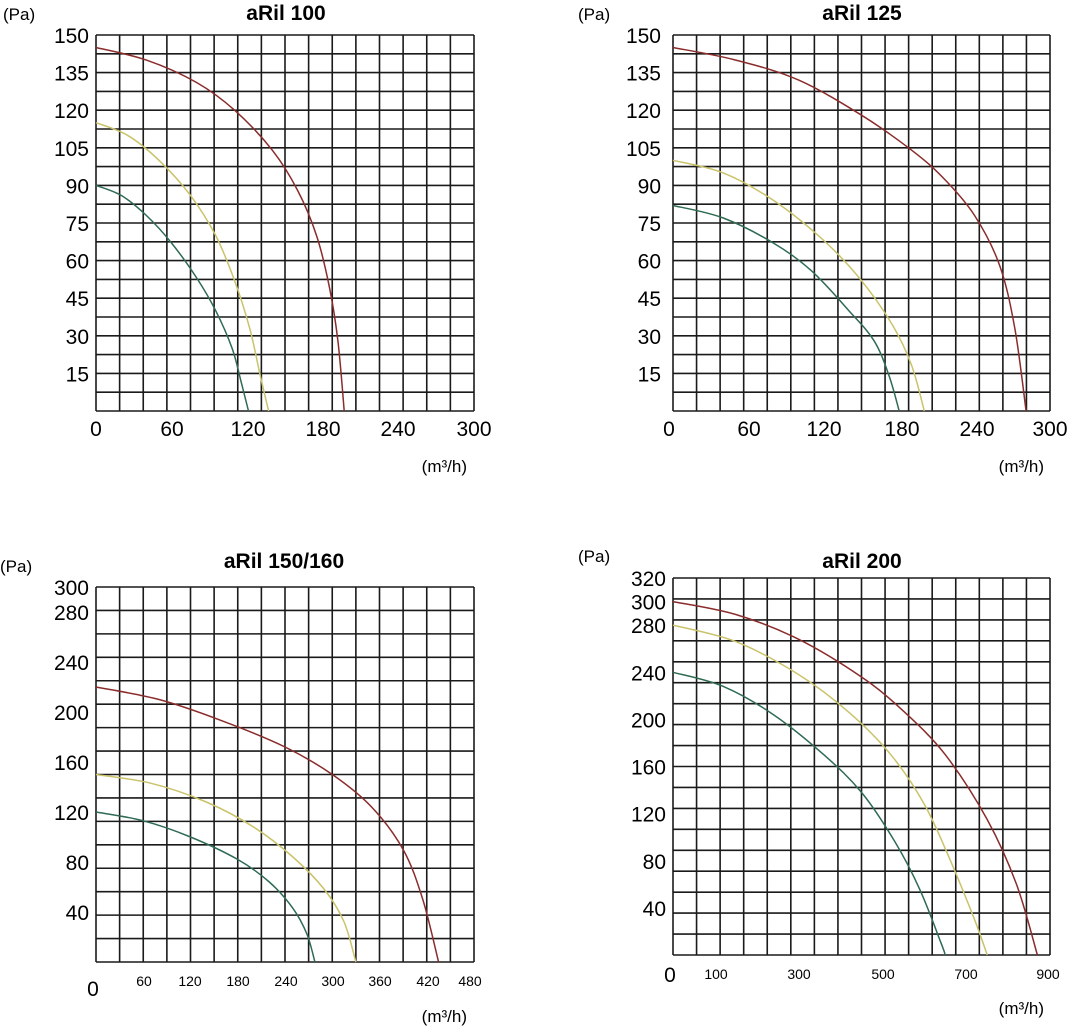 This screenshot has height=1027, width=1074. Describe the element at coordinates (284, 561) in the screenshot. I see `chart-title: aRil 150/160` at that location.